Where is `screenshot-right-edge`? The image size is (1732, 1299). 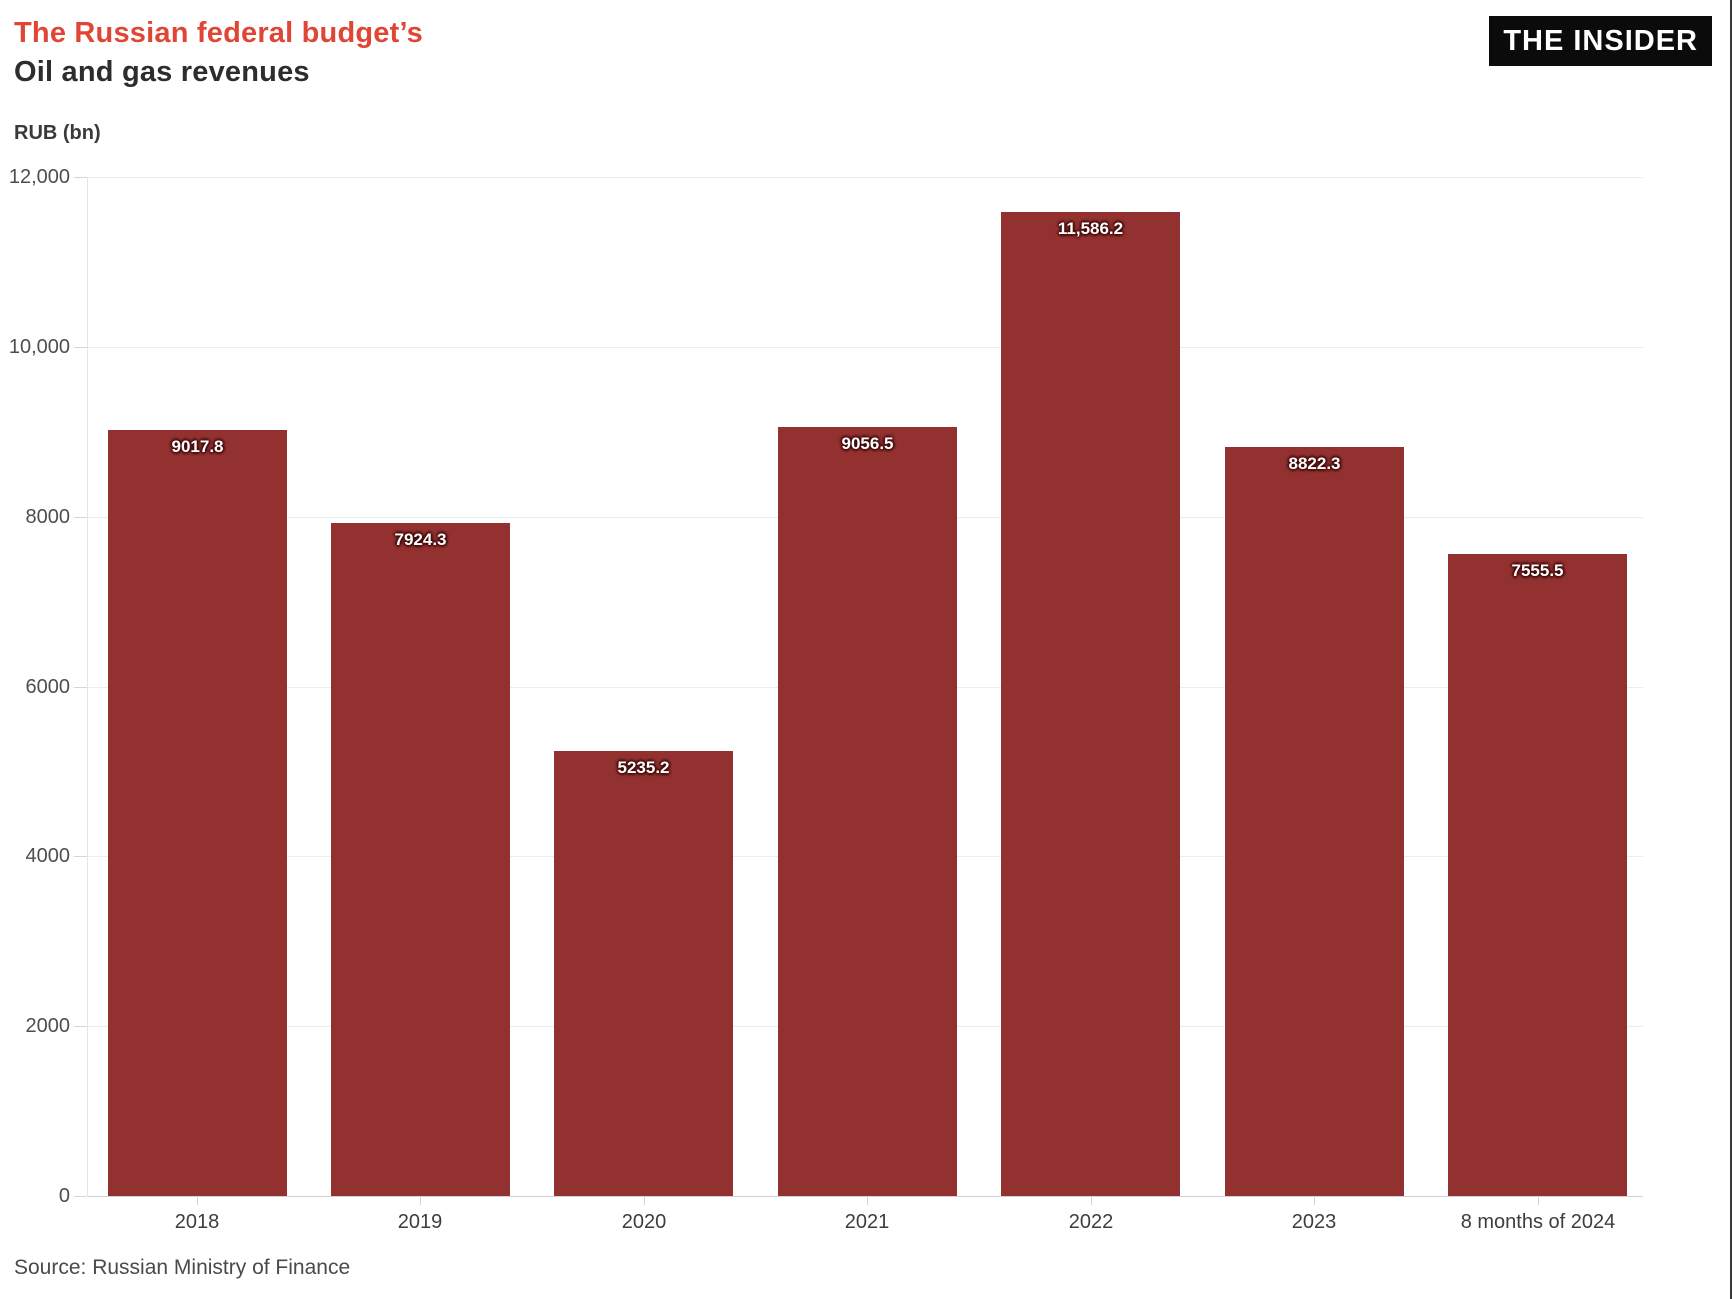
screenshot-right-edge is located at coordinates (1731, 649).